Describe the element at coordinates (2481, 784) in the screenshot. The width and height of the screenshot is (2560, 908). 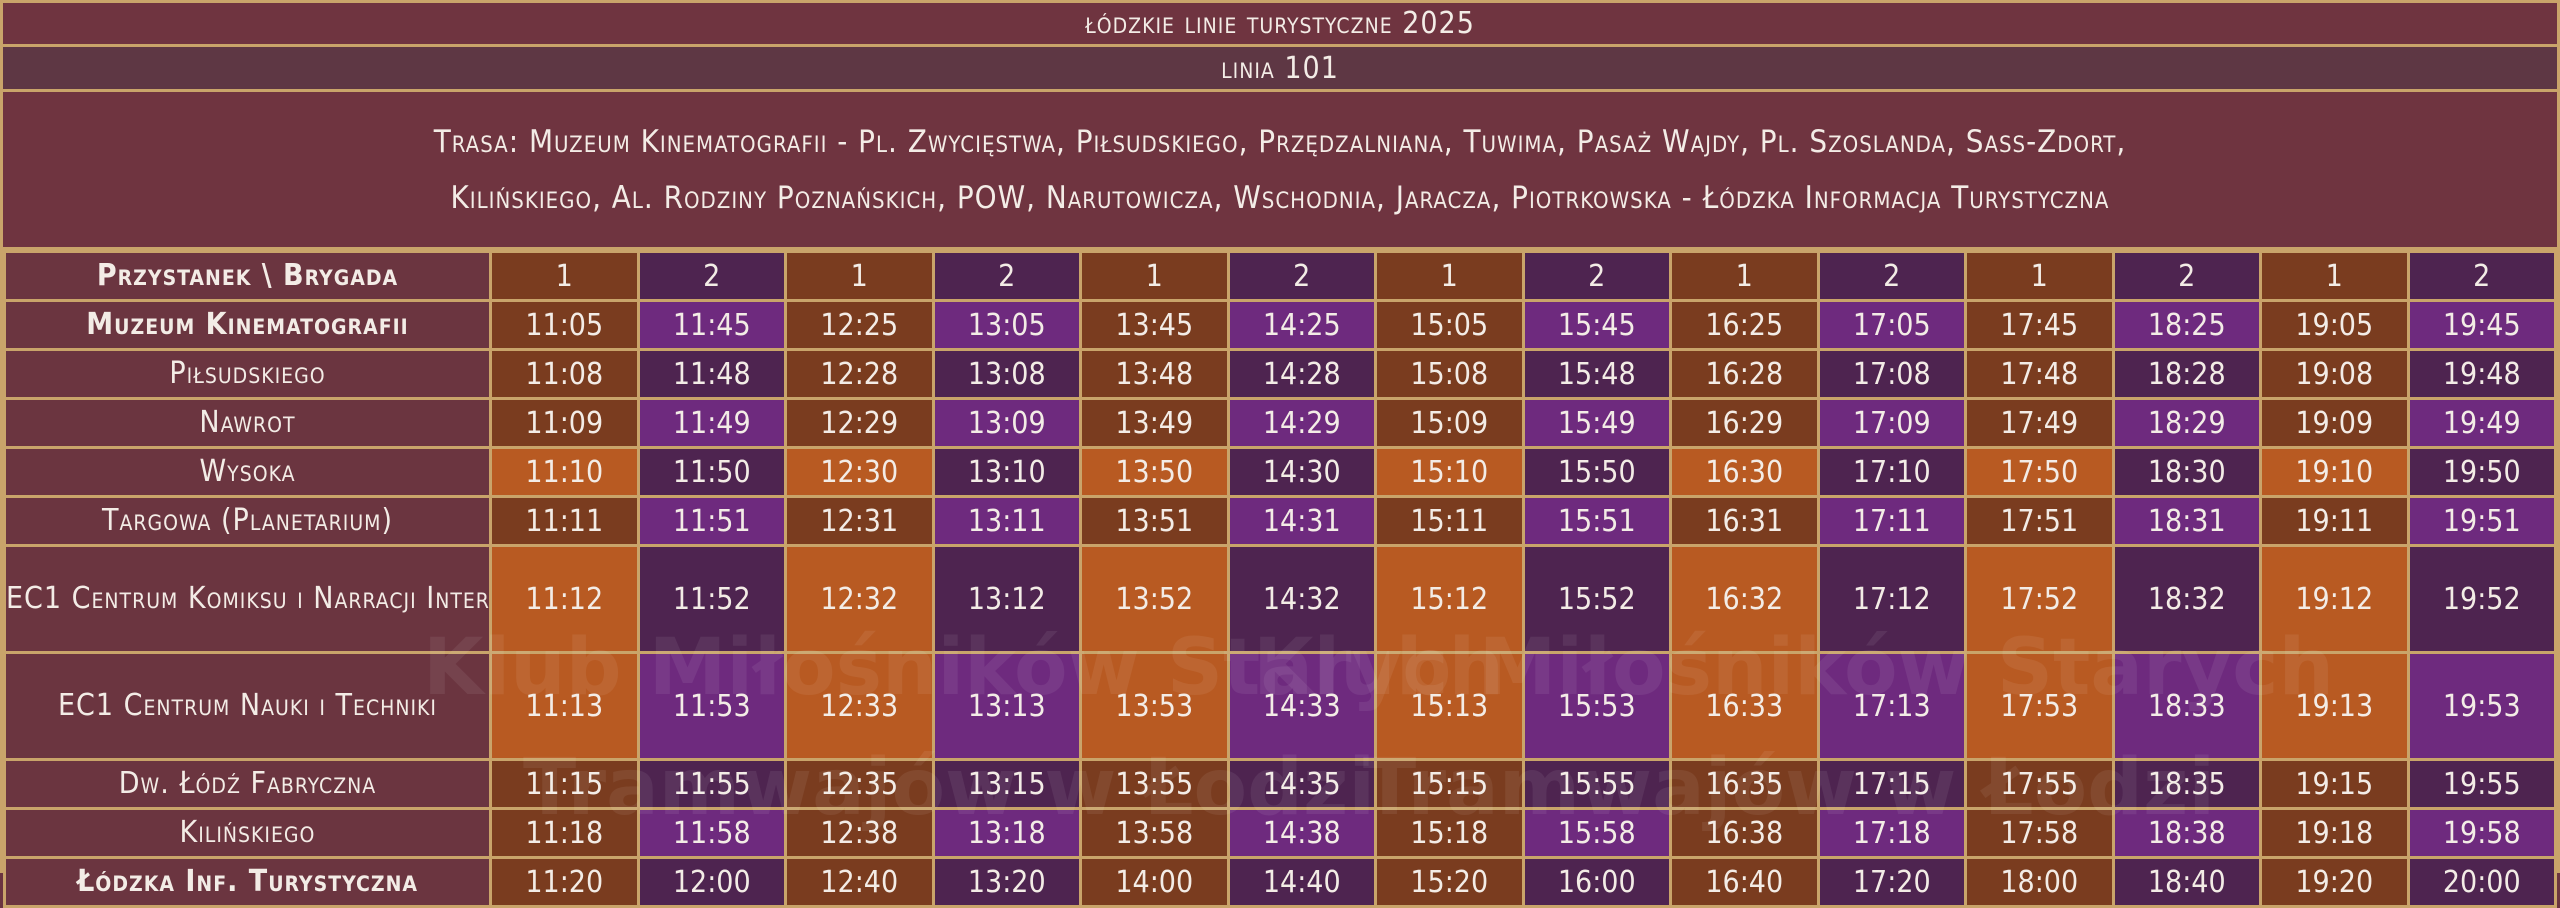
I see `departure-time: 19:55` at that location.